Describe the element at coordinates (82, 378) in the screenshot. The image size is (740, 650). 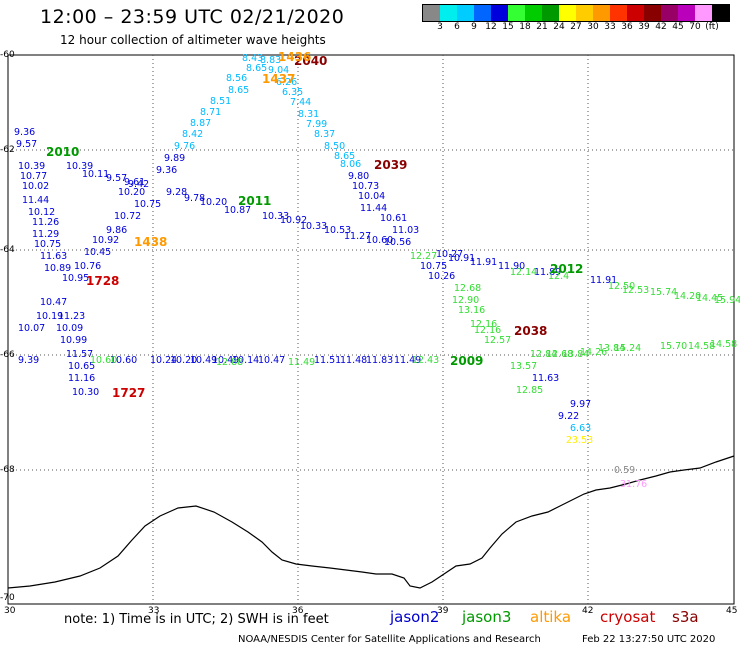
I see `wave-height-value: 11.16` at that location.